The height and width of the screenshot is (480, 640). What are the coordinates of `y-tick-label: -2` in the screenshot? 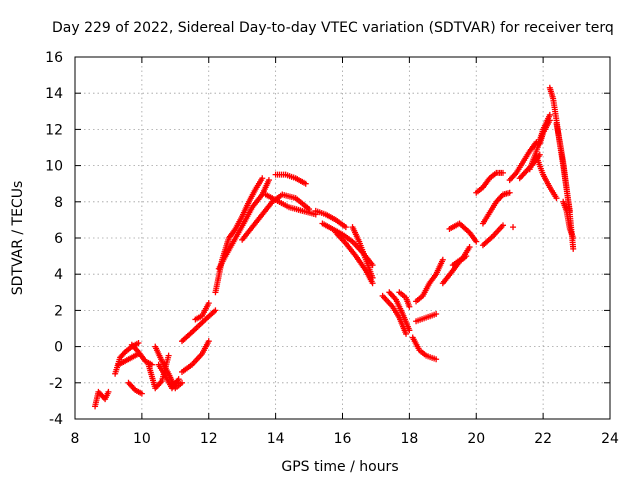 It's located at (56, 384).